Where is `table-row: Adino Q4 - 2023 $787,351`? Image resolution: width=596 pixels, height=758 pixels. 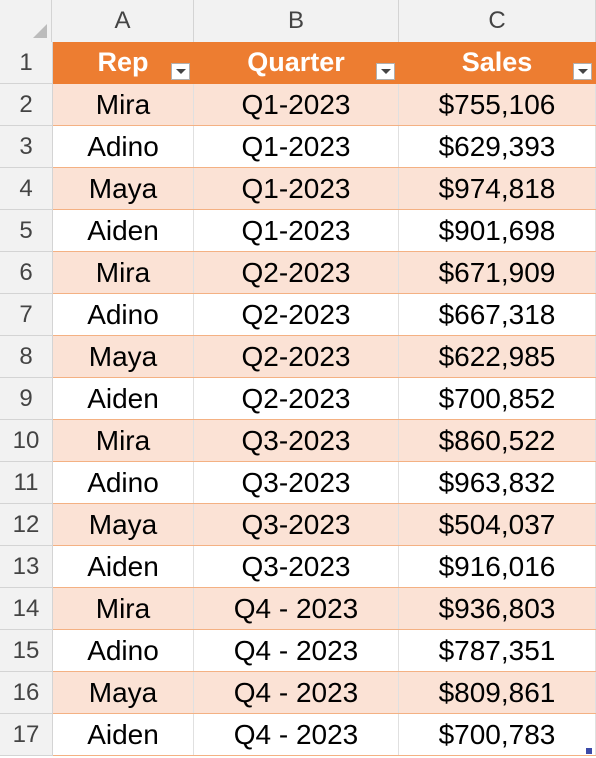
table-row: Adino Q4 - 2023 $787,351 is located at coordinates (324, 651).